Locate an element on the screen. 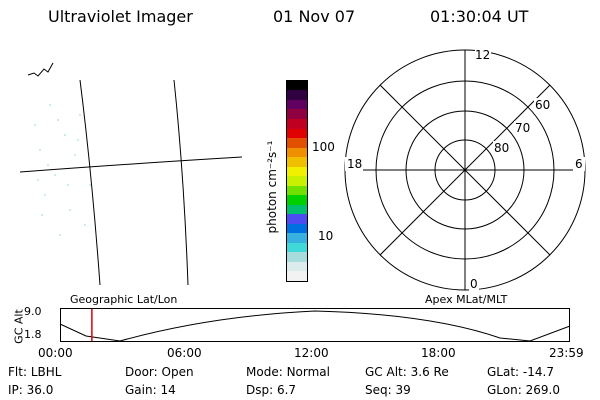  info-glon: GLon: 269.0 is located at coordinates (523, 390).